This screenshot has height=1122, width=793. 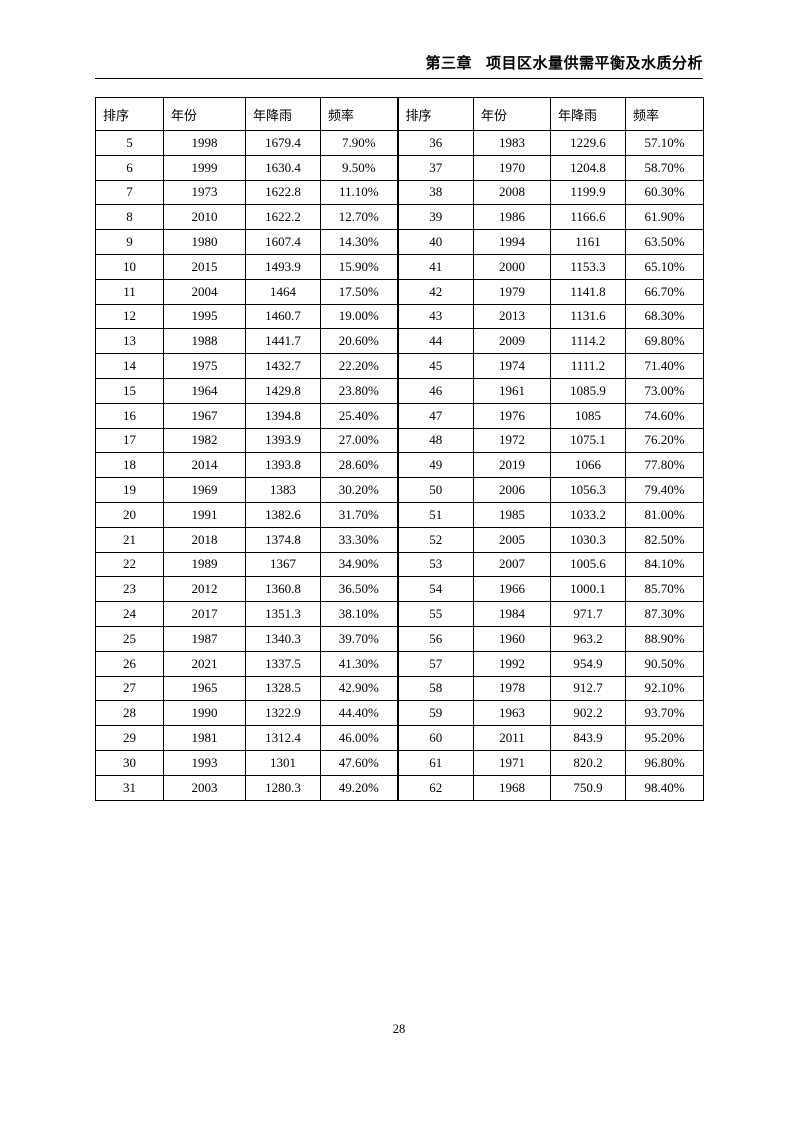 I want to click on table-cell: 57.10%, so click(x=664, y=143).